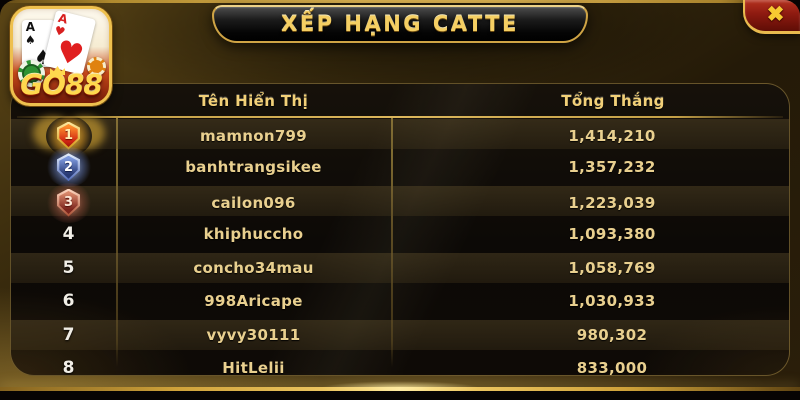 The width and height of the screenshot is (800, 400). I want to click on header-divider-line, so click(400, 117).